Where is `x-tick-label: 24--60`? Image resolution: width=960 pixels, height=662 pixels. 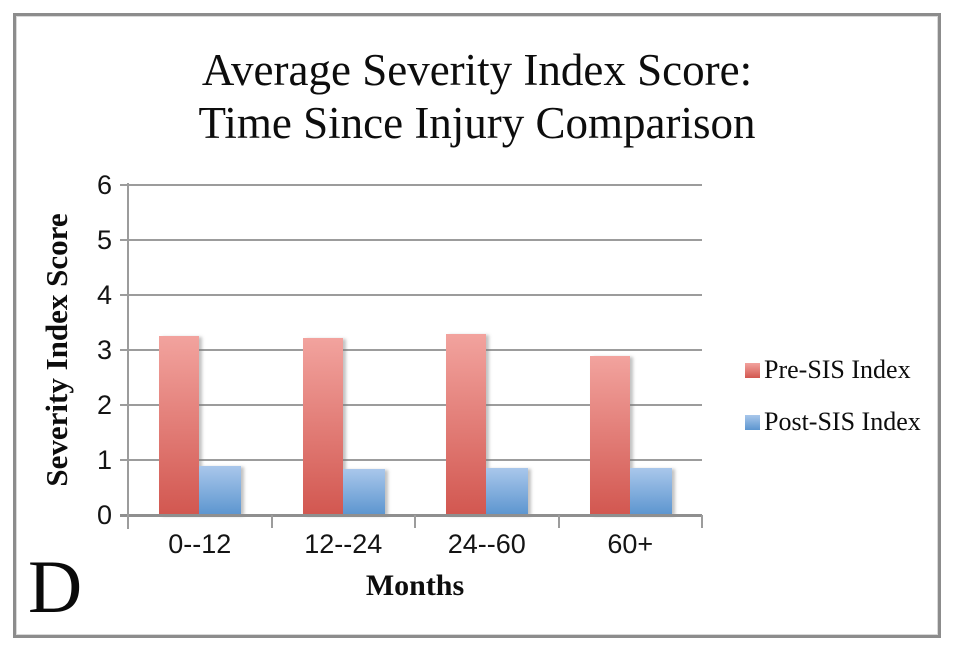
x-tick-label: 24--60 is located at coordinates (486, 544).